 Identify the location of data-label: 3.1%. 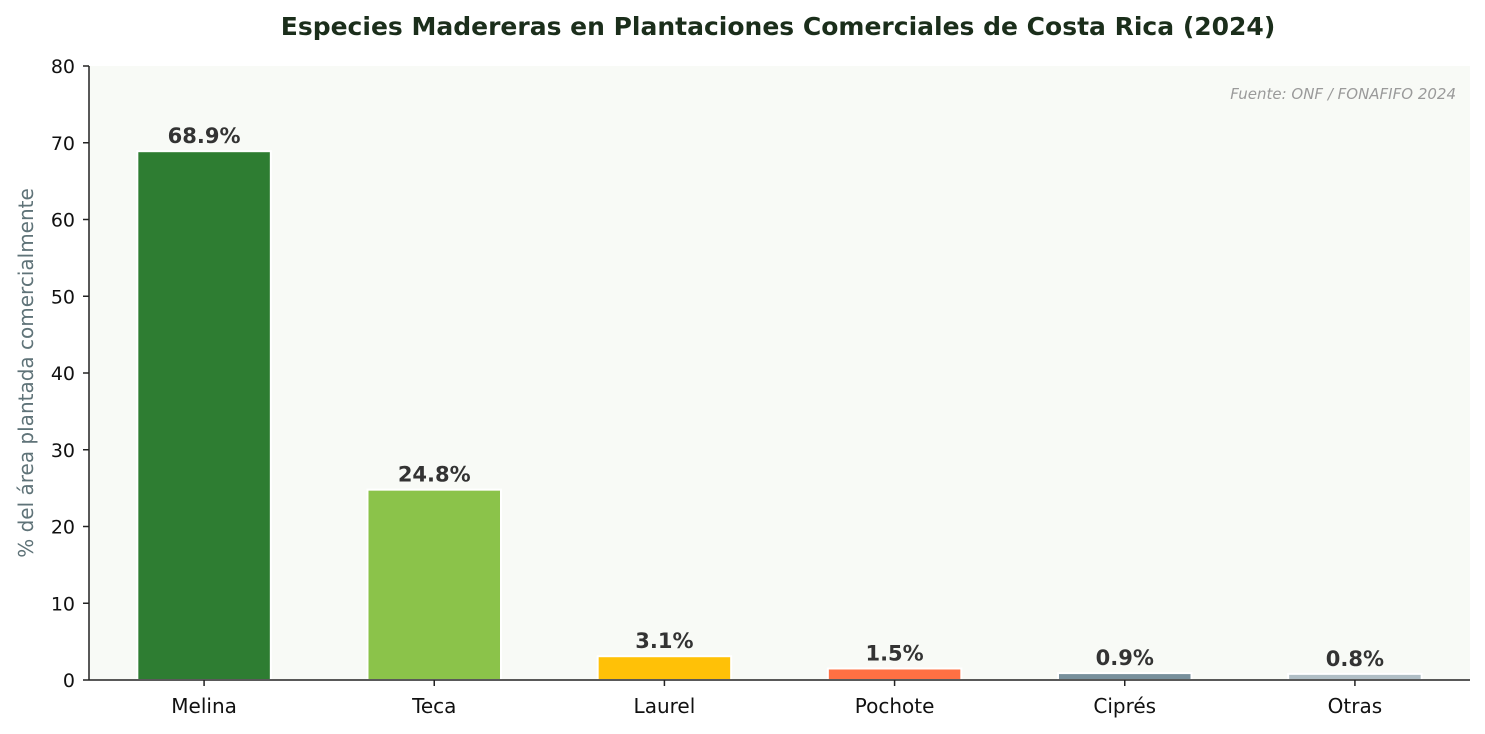
(664, 641).